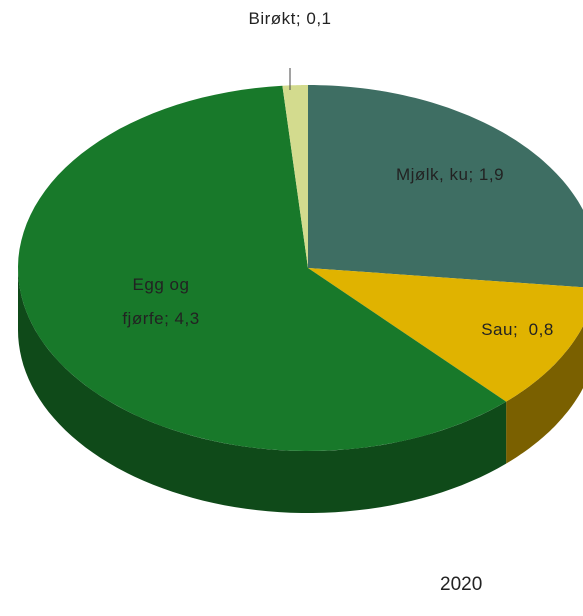  Describe the element at coordinates (461, 584) in the screenshot. I see `annotation: 2020` at that location.